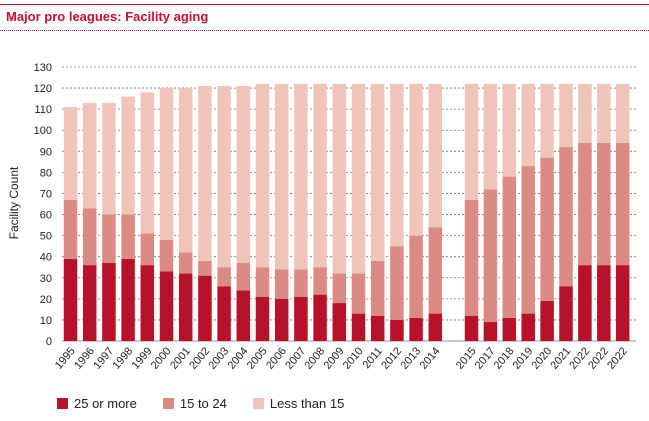 This screenshot has height=421, width=649. What do you see at coordinates (46, 279) in the screenshot?
I see `y-tick-label: 30` at bounding box center [46, 279].